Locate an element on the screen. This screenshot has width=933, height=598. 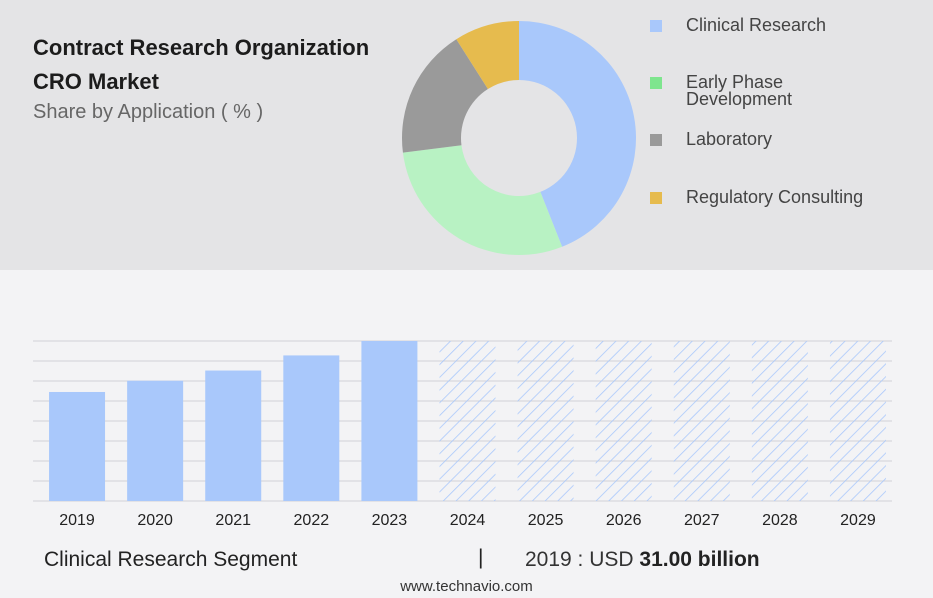
x-tick-label: 2024 is located at coordinates (468, 520).